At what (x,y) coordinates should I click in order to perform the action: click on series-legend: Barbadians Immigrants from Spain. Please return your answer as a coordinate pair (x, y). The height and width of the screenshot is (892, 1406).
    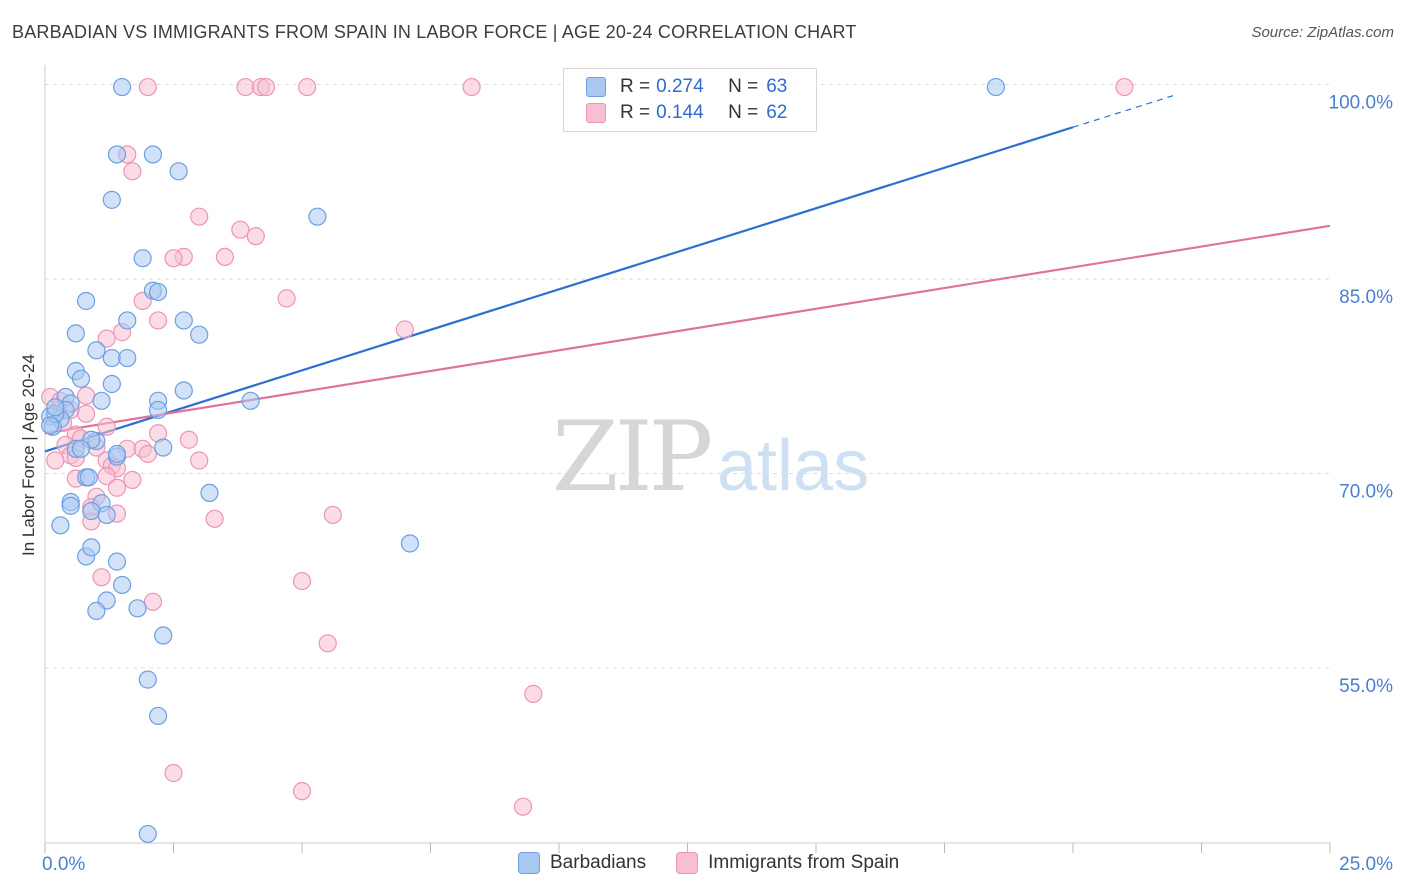
    Looking at the image, I should click on (723, 863).